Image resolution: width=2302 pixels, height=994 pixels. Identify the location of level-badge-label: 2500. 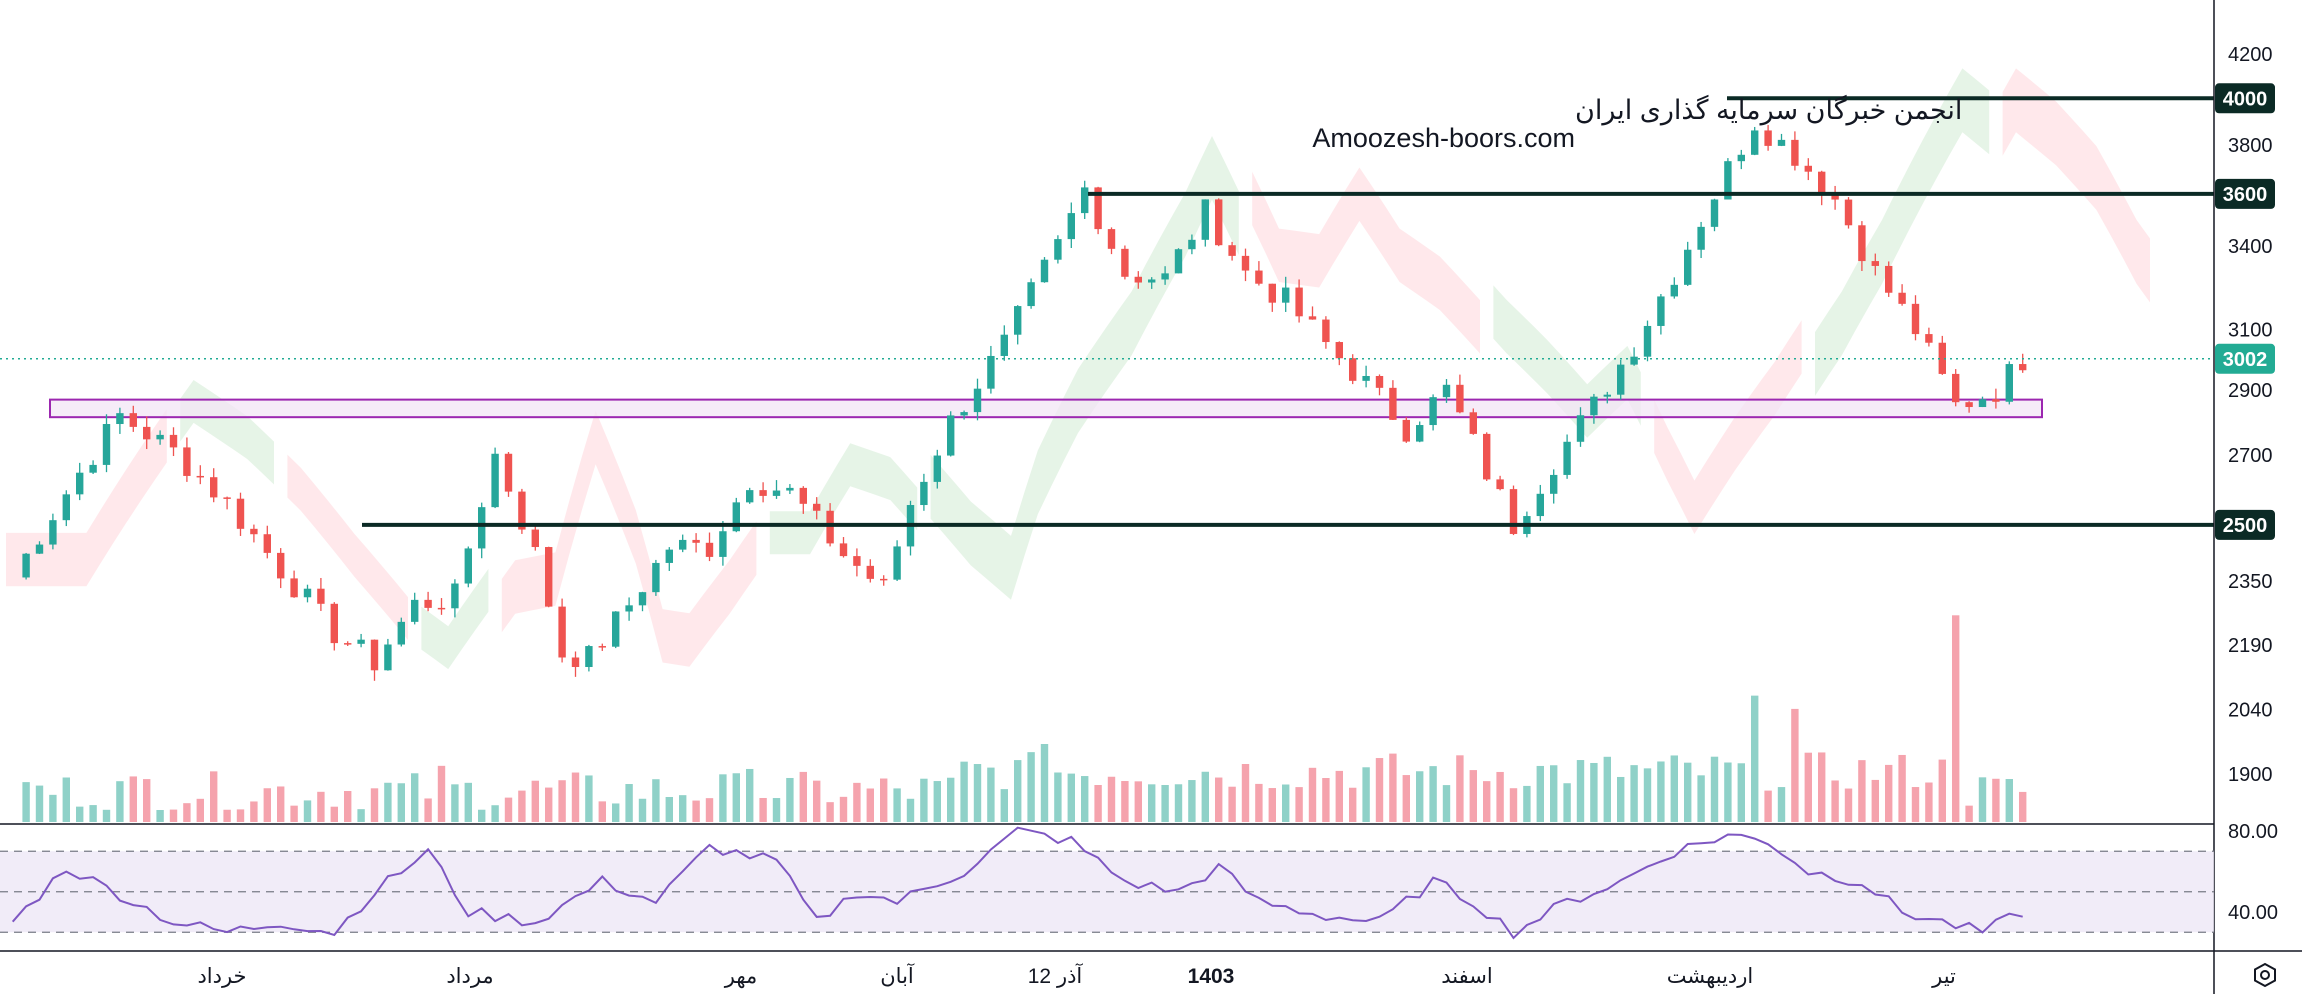
(2245, 526).